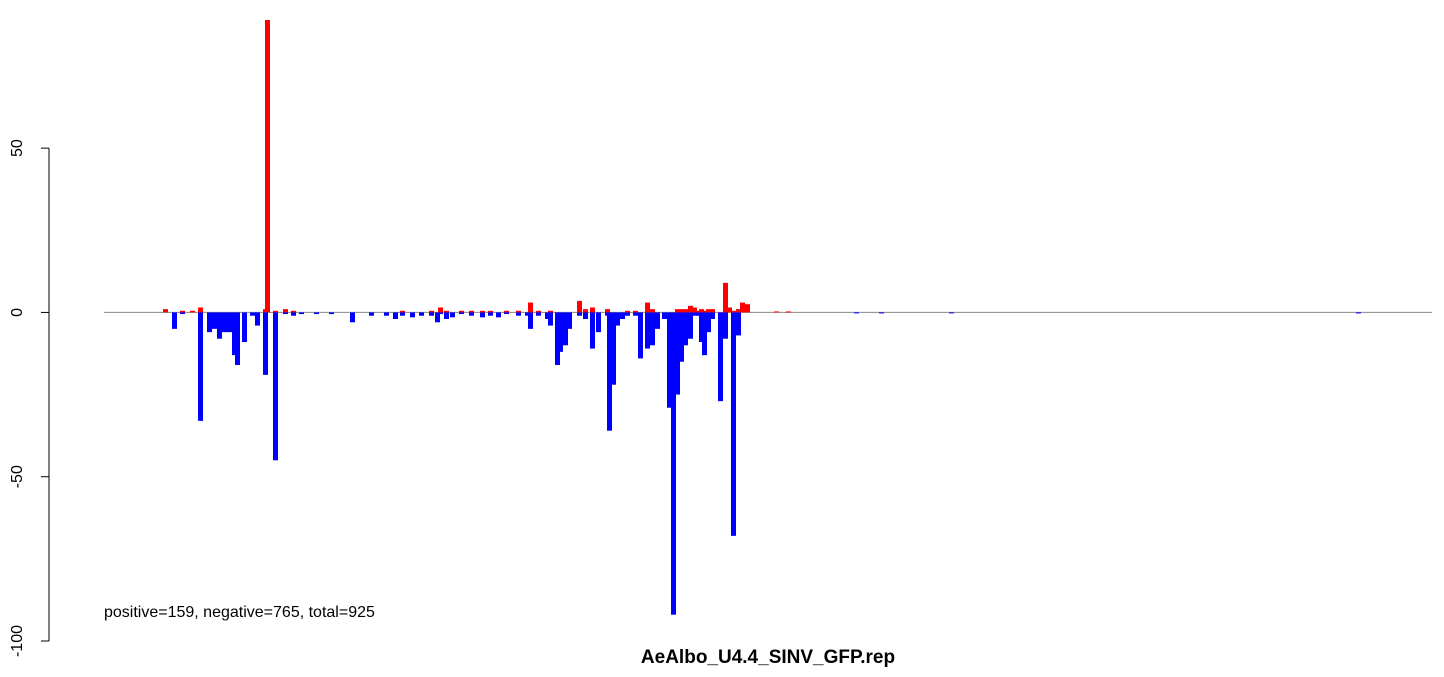 Image resolution: width=1444 pixels, height=677 pixels. Describe the element at coordinates (768, 657) in the screenshot. I see `chart-title: AeAlbo_U4.4_SINV_GFP.rep` at that location.